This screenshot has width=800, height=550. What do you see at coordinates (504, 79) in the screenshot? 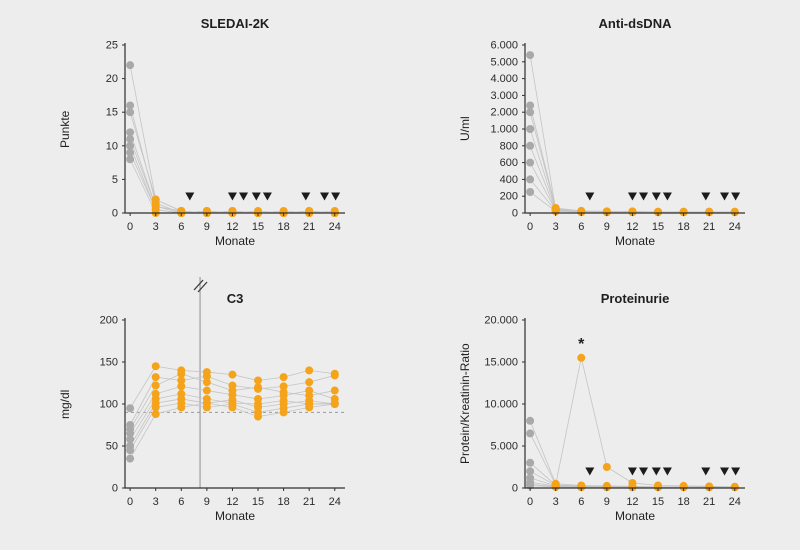
I see `y-tick-label: 4.000` at bounding box center [504, 79].